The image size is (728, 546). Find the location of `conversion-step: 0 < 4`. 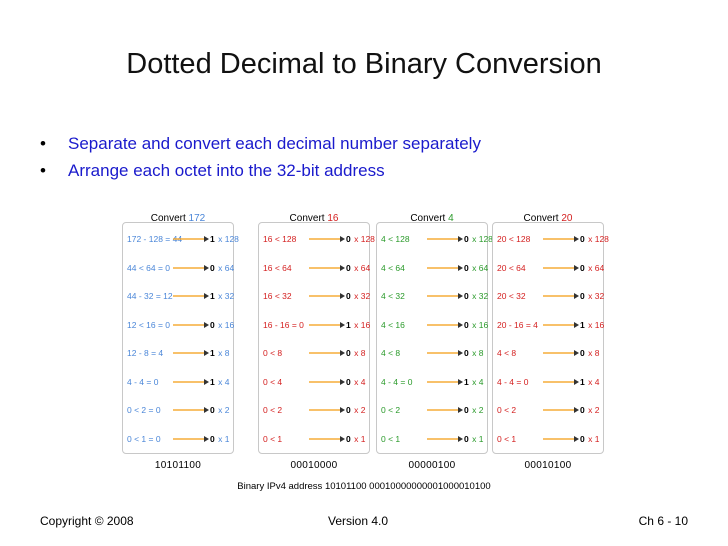

conversion-step: 0 < 4 is located at coordinates (273, 381).